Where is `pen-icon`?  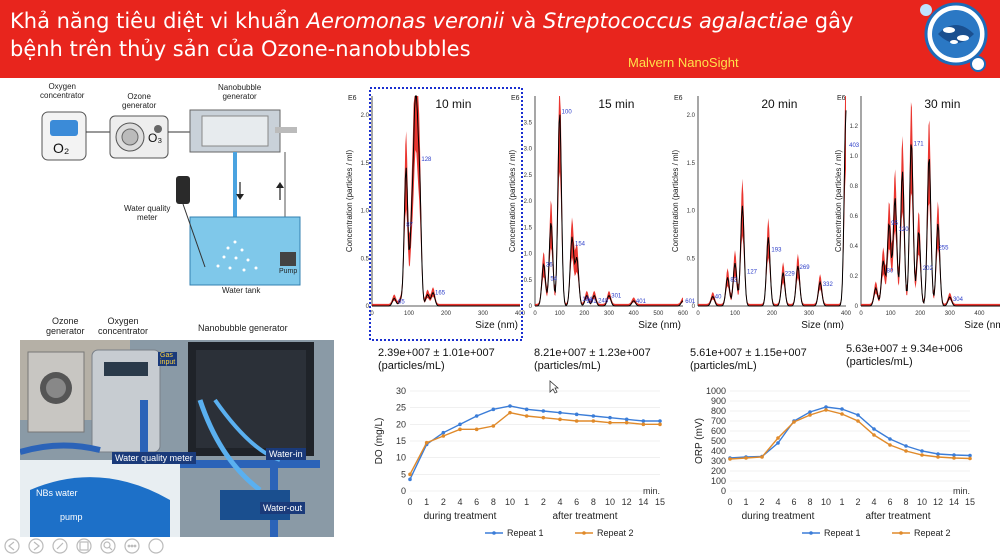 pen-icon is located at coordinates (60, 546).